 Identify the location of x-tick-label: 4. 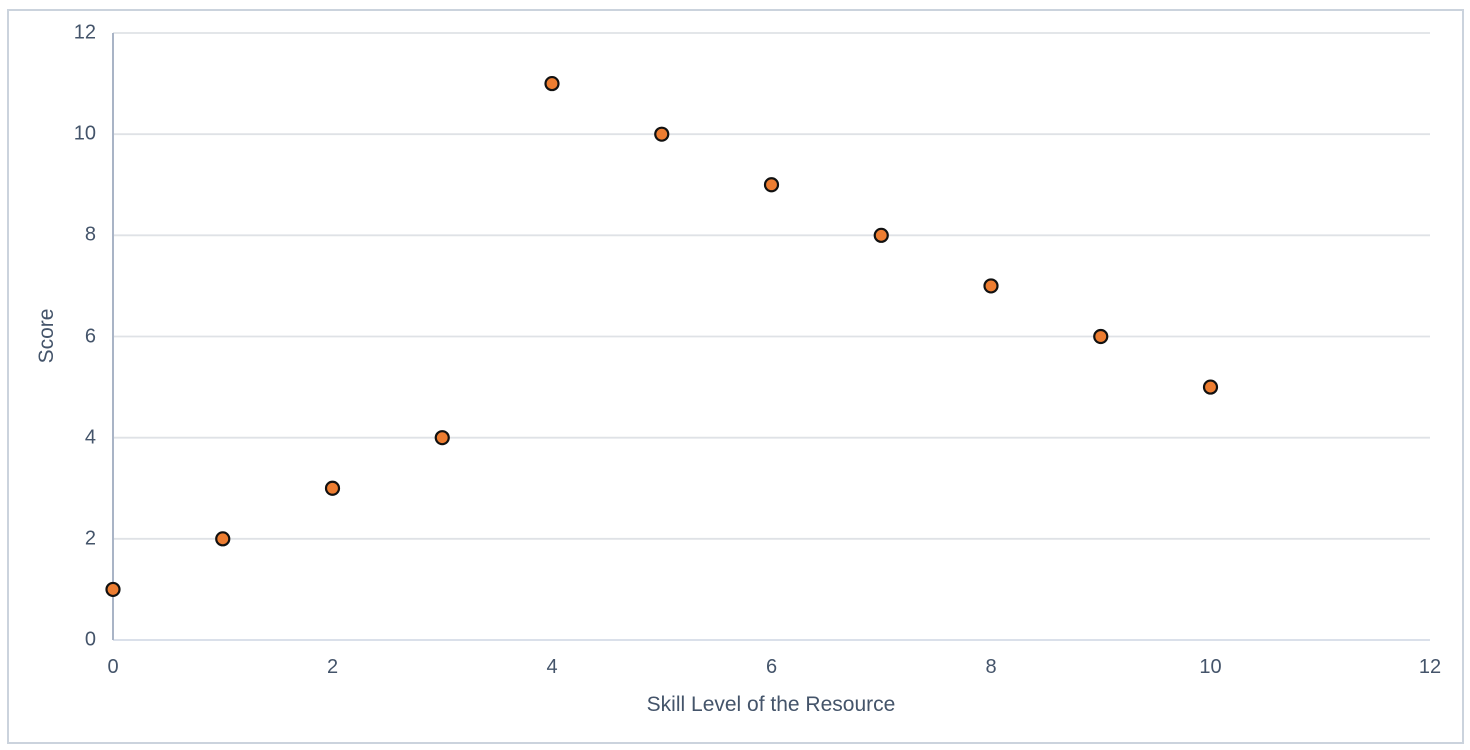
(552, 667).